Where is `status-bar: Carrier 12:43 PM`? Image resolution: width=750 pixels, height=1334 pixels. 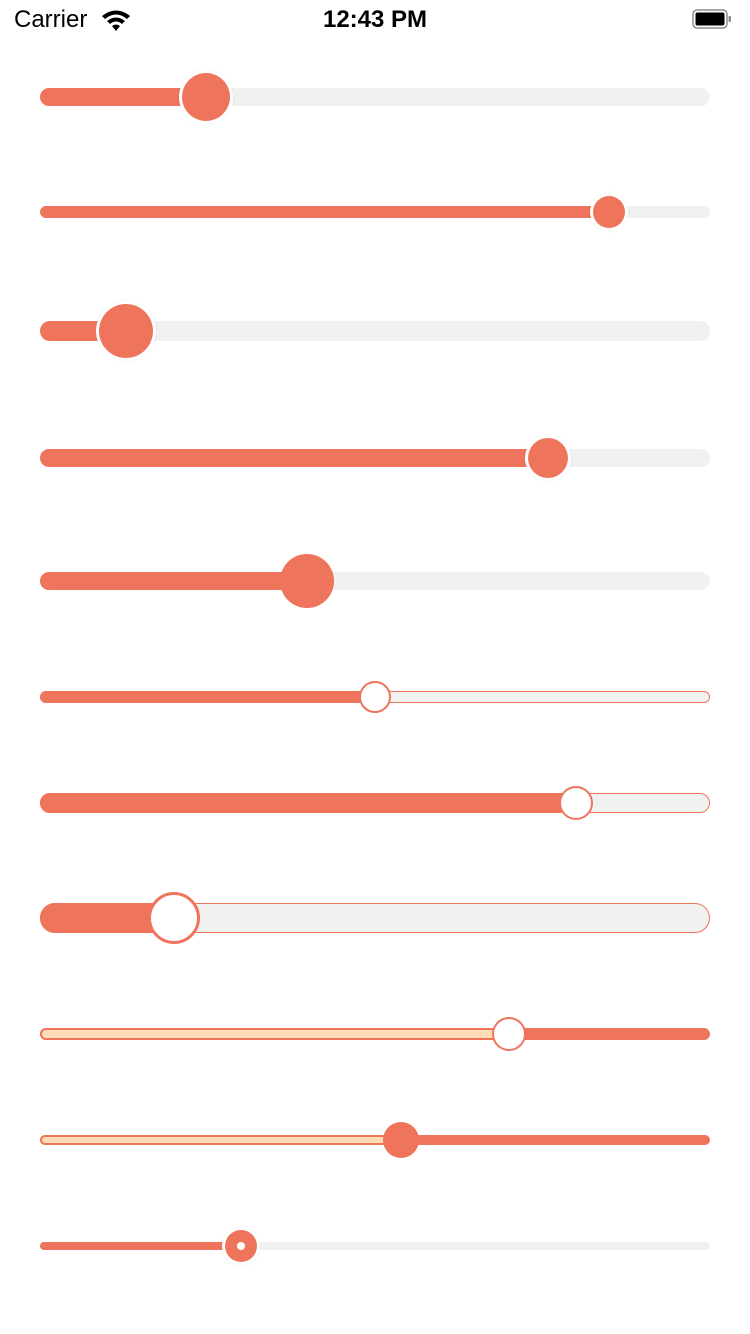
status-bar: Carrier 12:43 PM is located at coordinates (375, 20).